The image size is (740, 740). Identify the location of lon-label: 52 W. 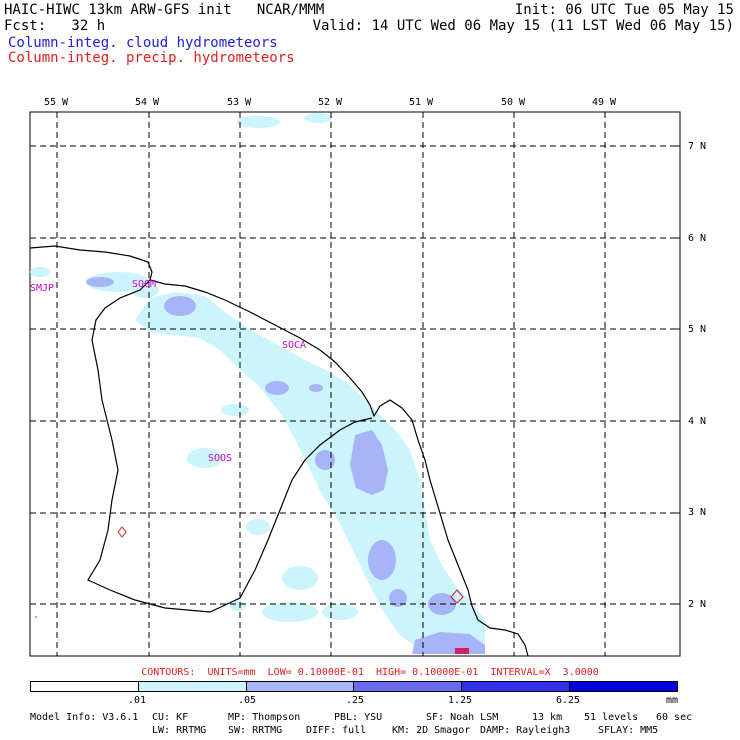
(330, 102).